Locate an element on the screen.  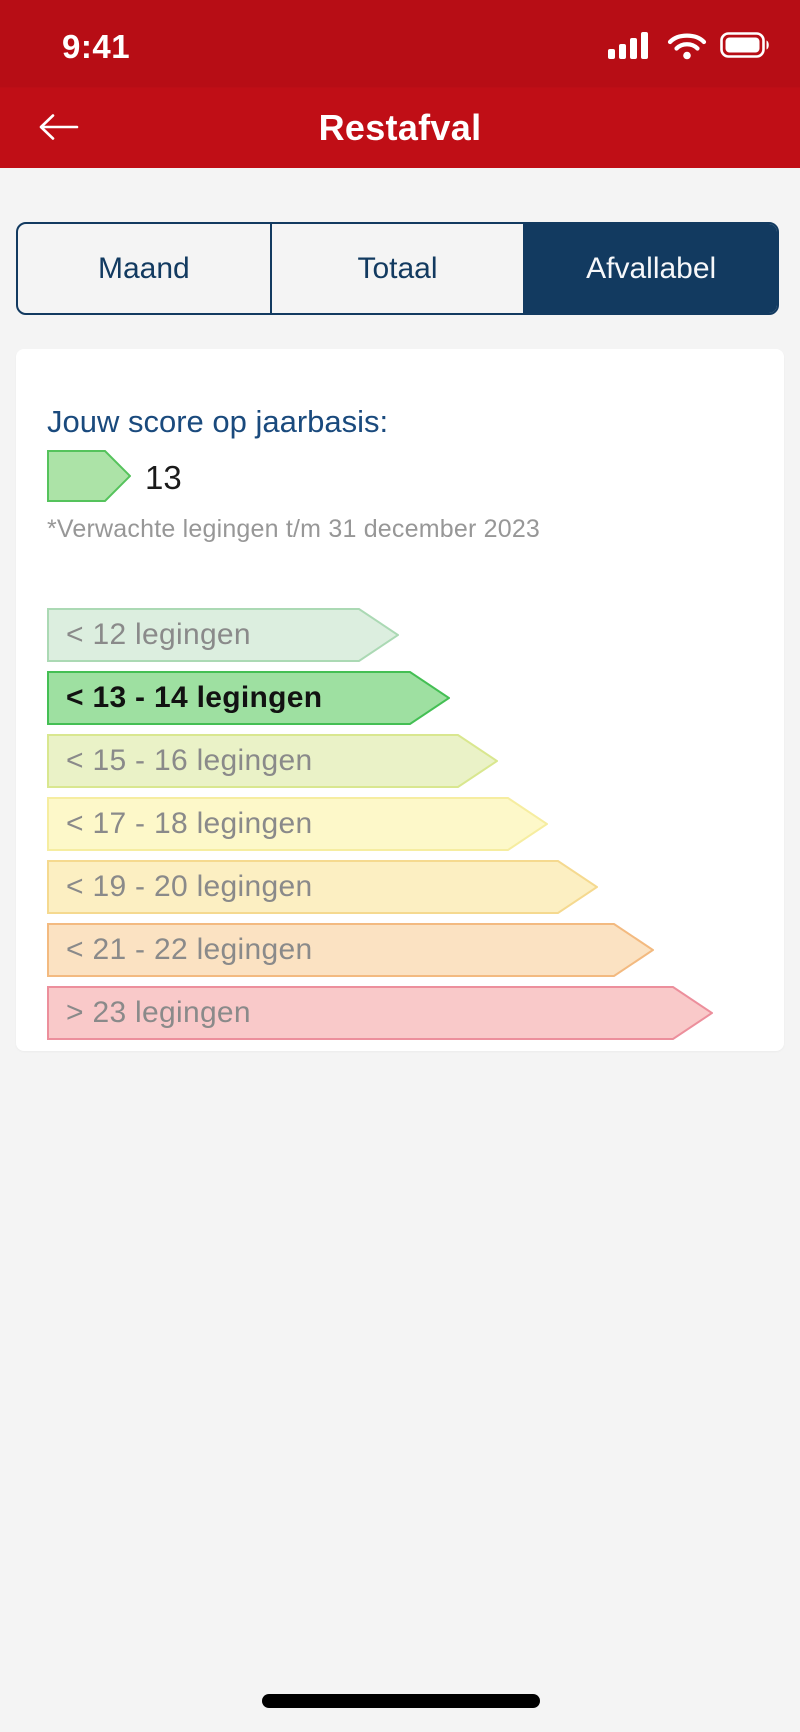
afvallabel-level: < 21 - 22 legingen is located at coordinates (350, 950).